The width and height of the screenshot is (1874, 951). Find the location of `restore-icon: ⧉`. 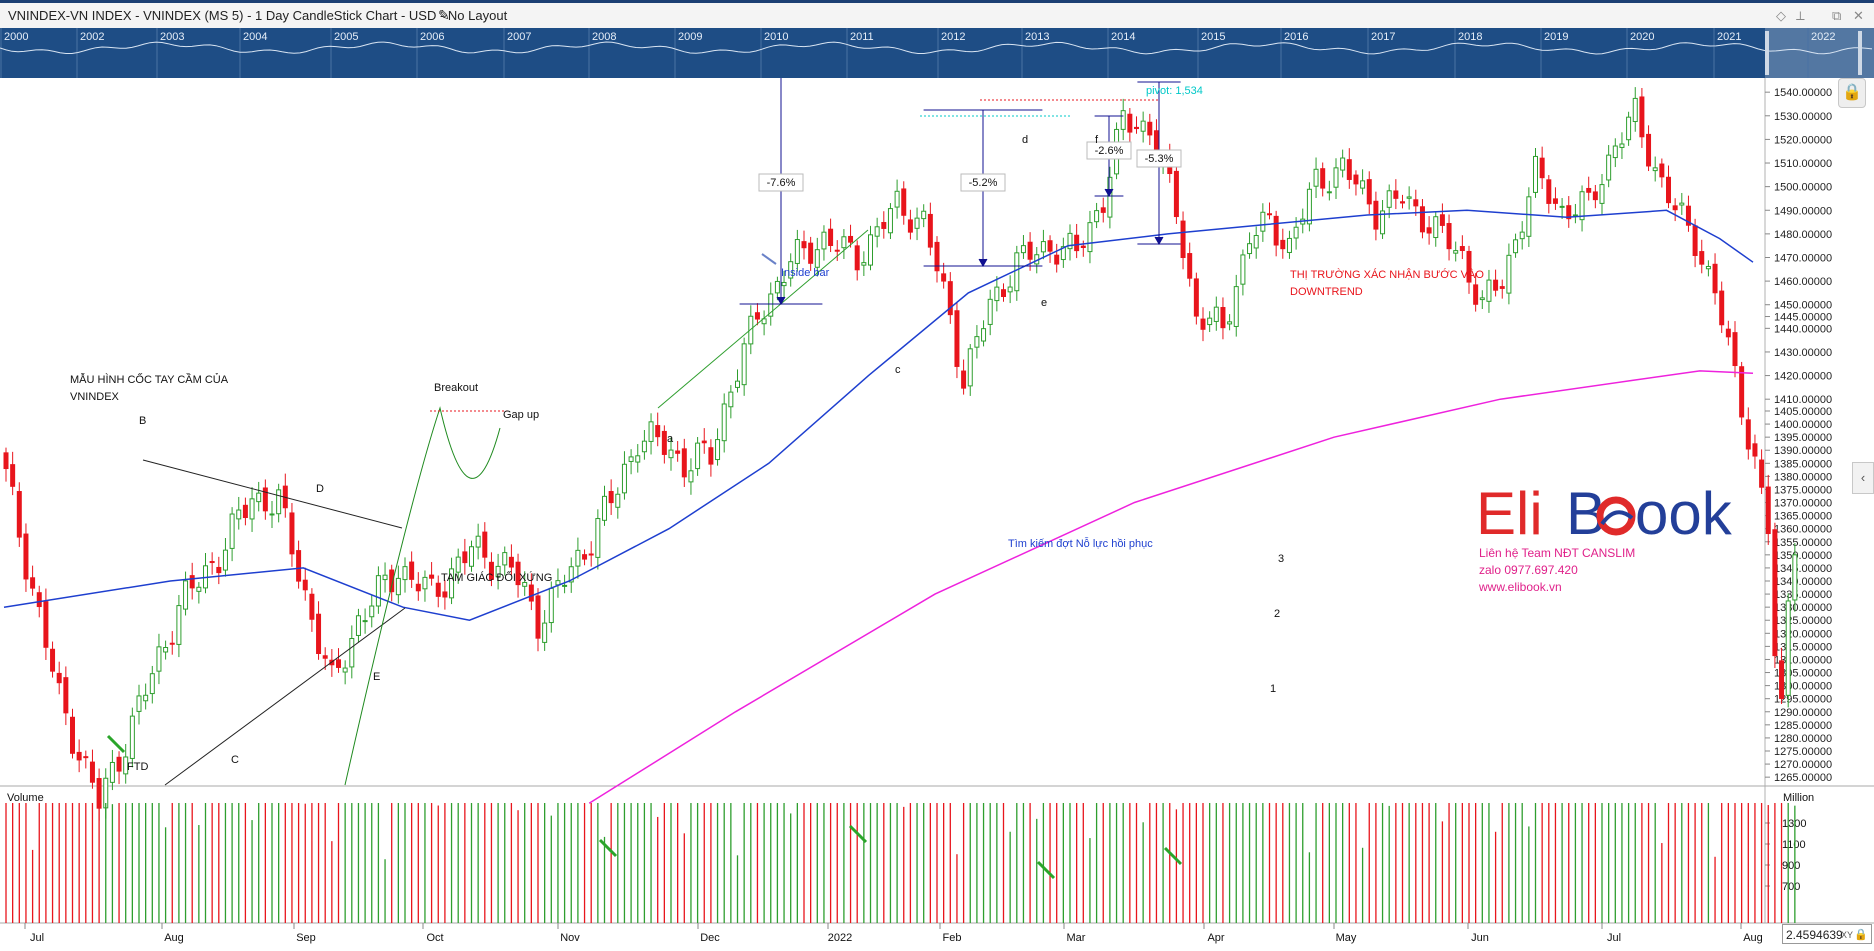

restore-icon: ⧉ is located at coordinates (1837, 15).